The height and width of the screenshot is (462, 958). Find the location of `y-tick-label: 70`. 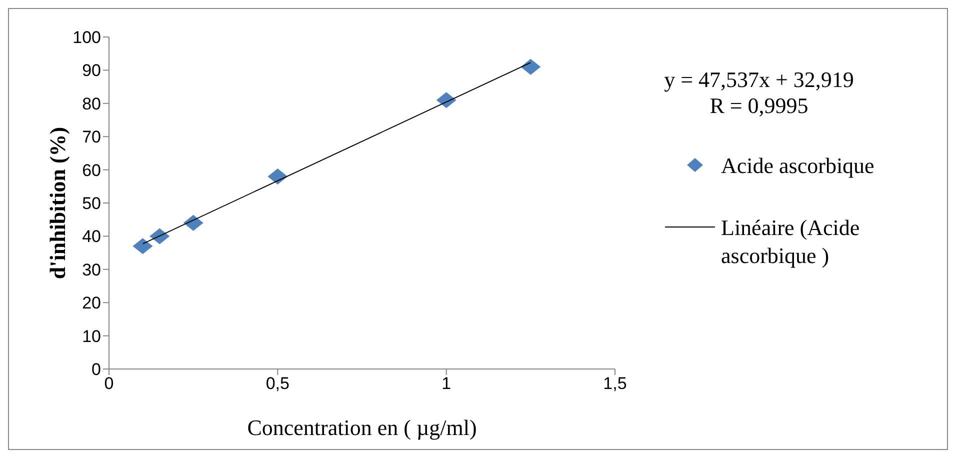

y-tick-label: 70 is located at coordinates (91, 137).